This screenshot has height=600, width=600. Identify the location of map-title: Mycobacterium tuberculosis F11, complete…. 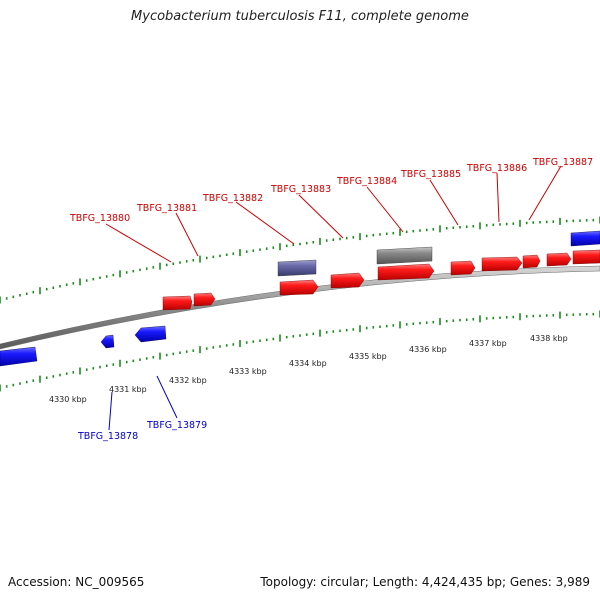
(300, 16).